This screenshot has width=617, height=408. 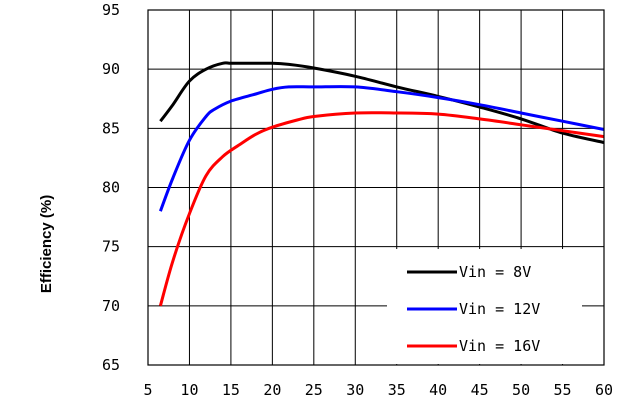 I want to click on y-tick-label: 90, so click(x=111, y=69).